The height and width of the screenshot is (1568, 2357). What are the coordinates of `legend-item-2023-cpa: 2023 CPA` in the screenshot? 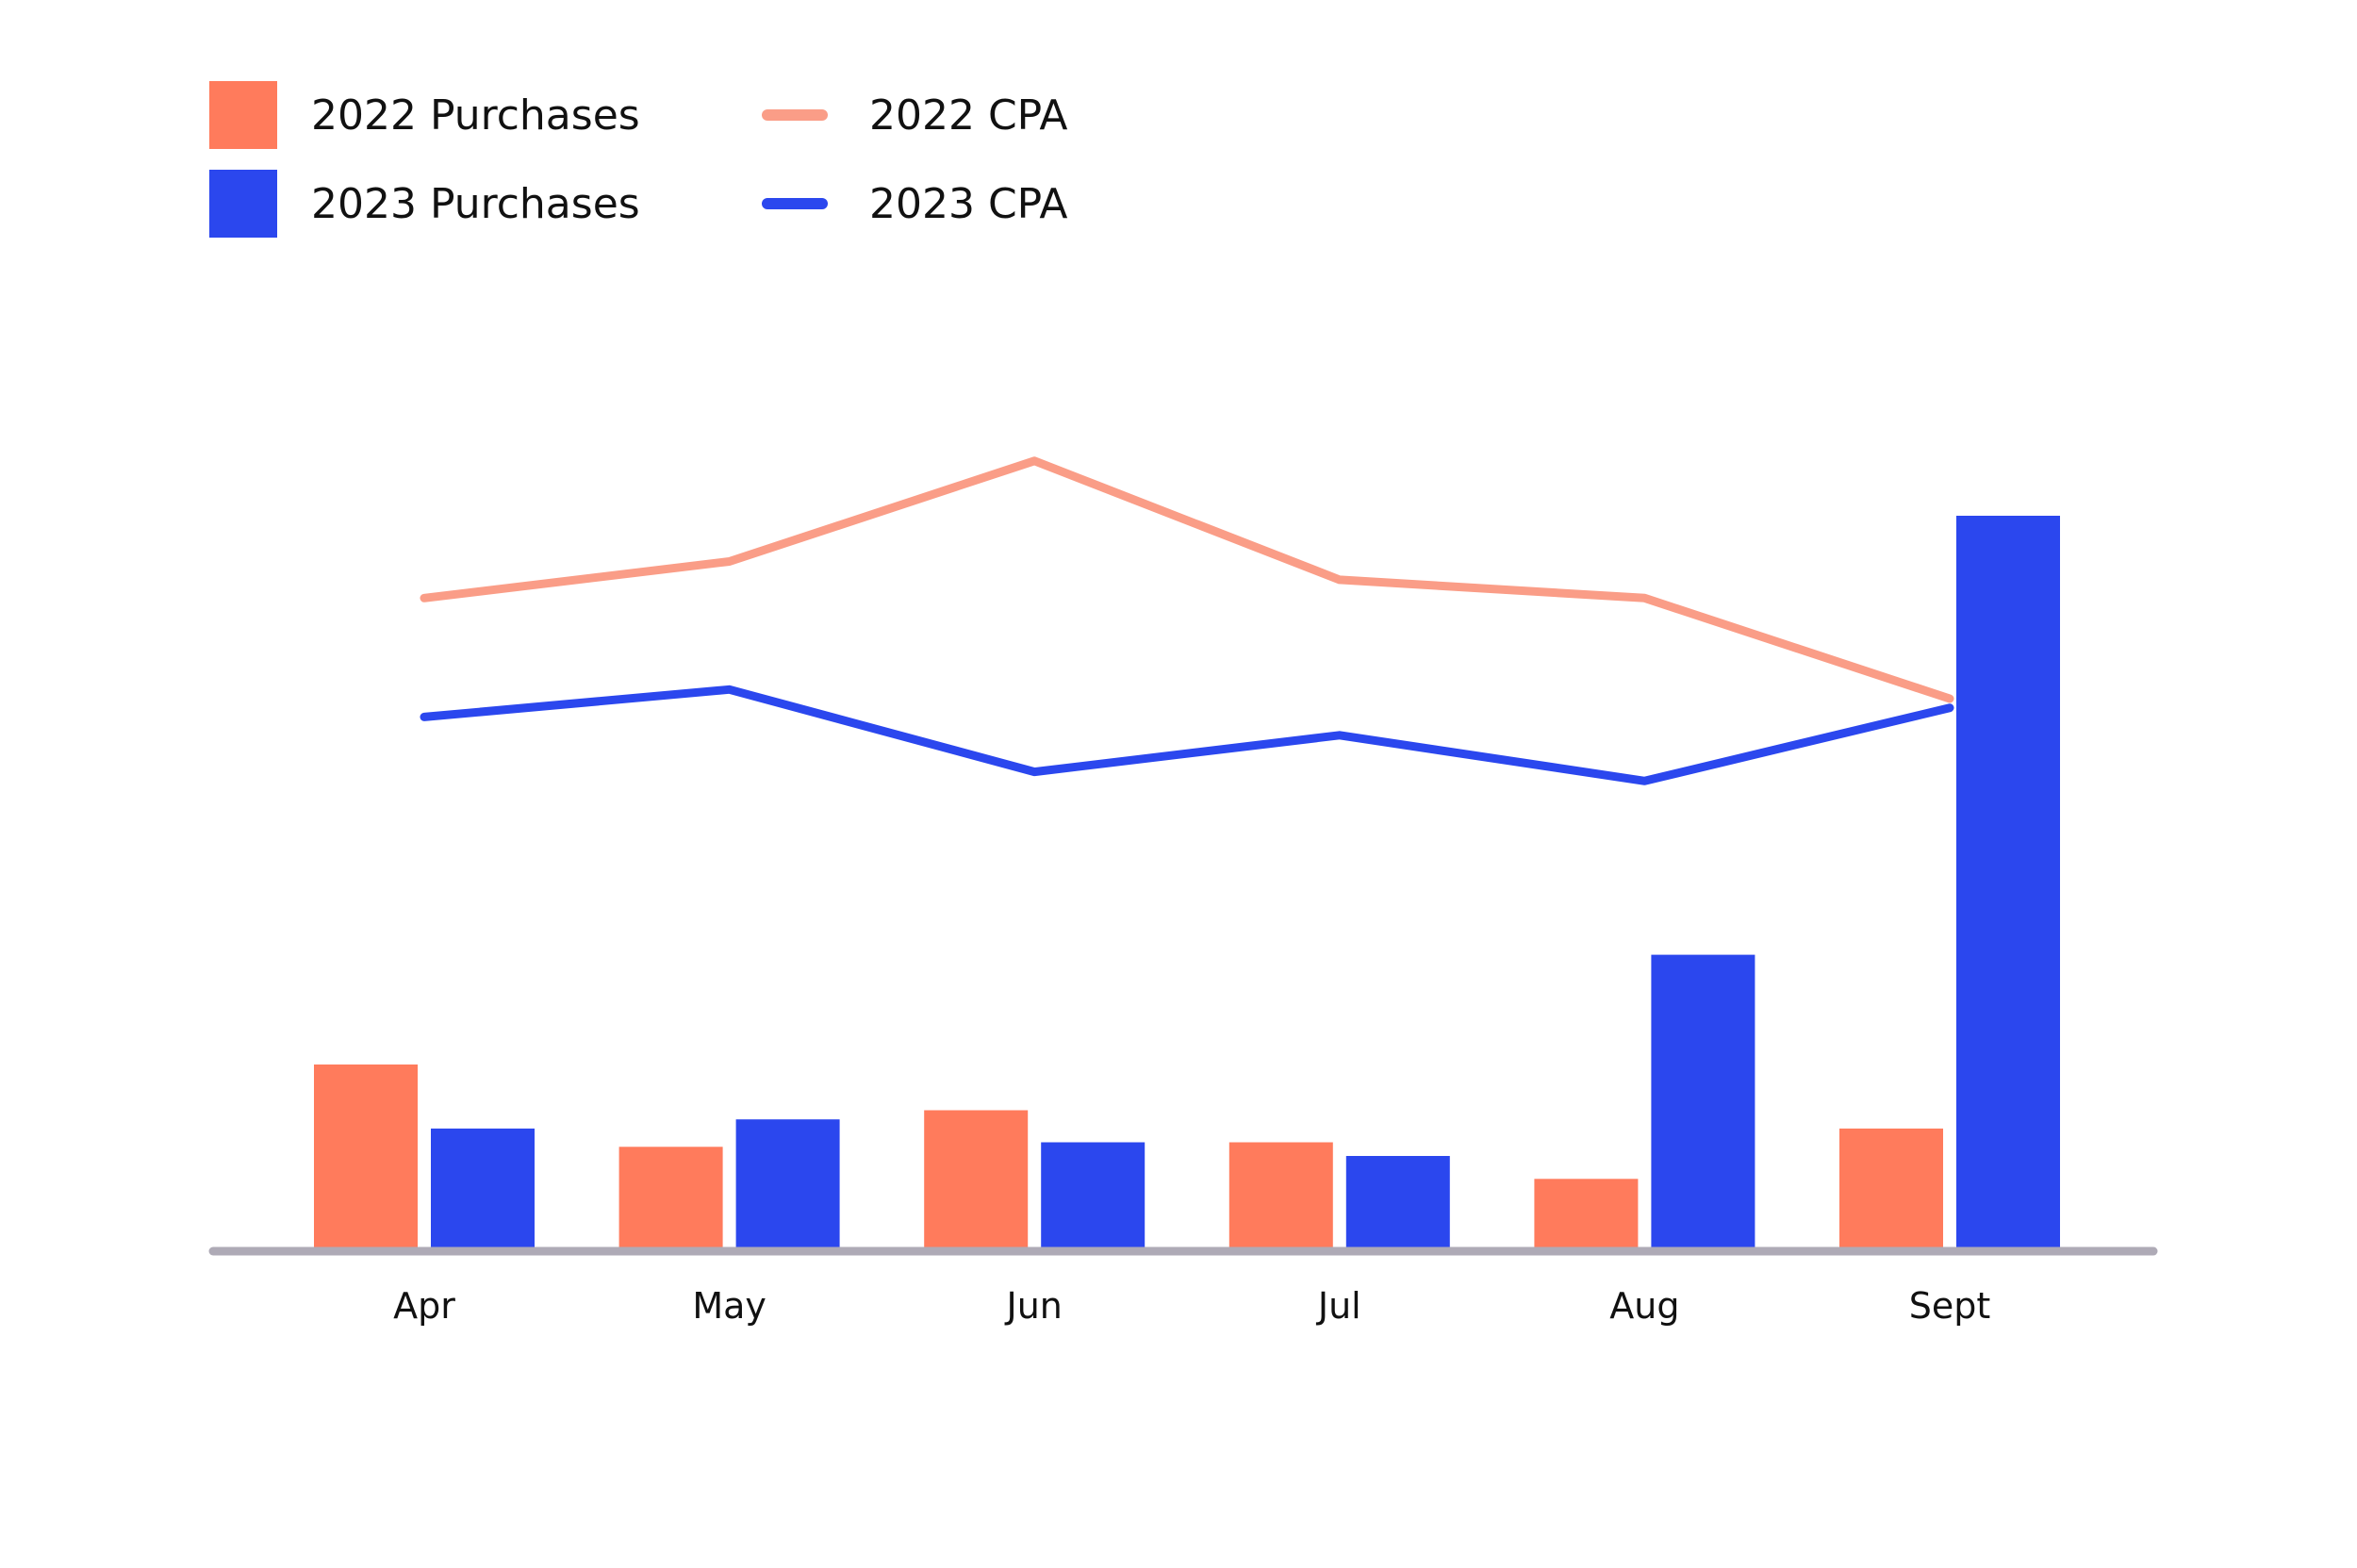 It's located at (915, 204).